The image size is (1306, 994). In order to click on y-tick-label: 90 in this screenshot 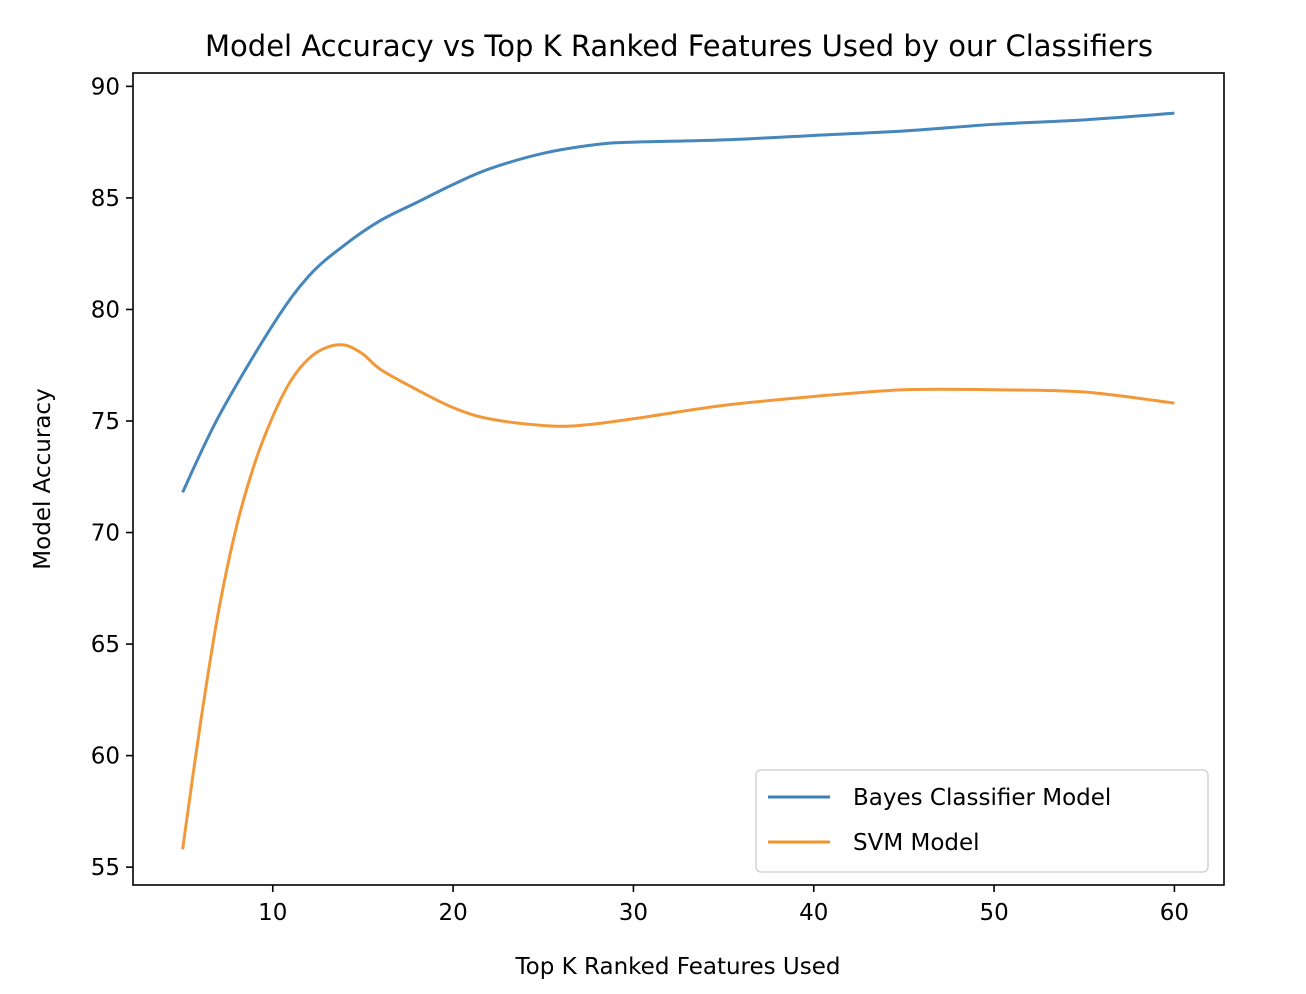, I will do `click(105, 87)`.